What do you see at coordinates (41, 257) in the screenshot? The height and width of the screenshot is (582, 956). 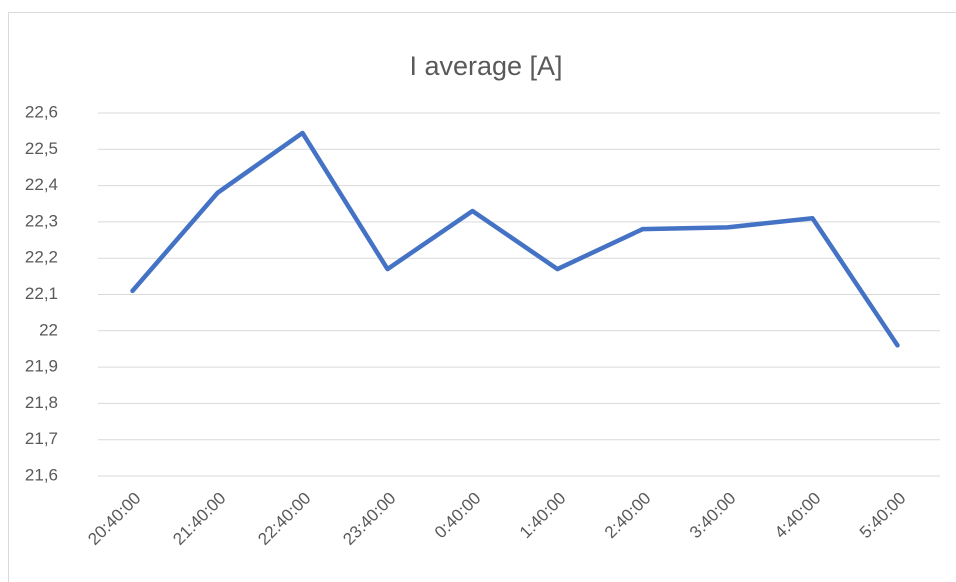 I see `y-tick-label: 22,2` at bounding box center [41, 257].